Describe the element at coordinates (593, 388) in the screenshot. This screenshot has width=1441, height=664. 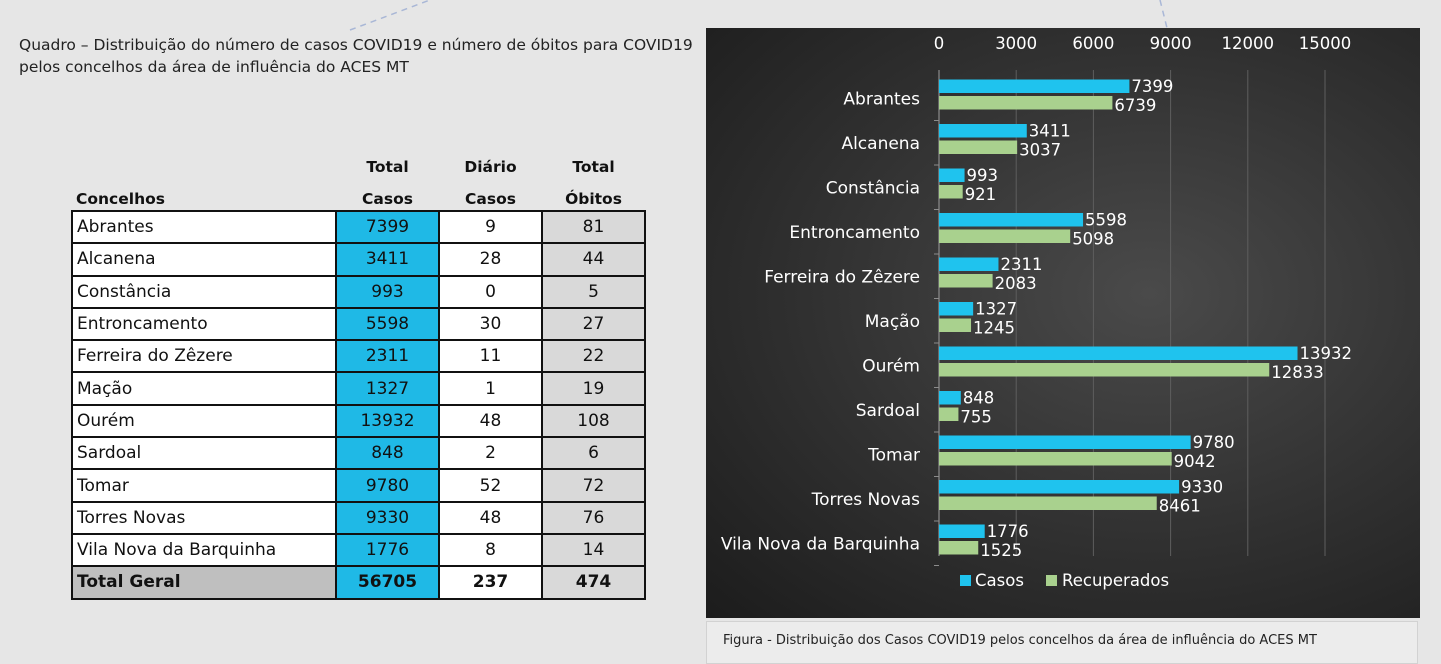
I see `cell-obitos: 19` at that location.